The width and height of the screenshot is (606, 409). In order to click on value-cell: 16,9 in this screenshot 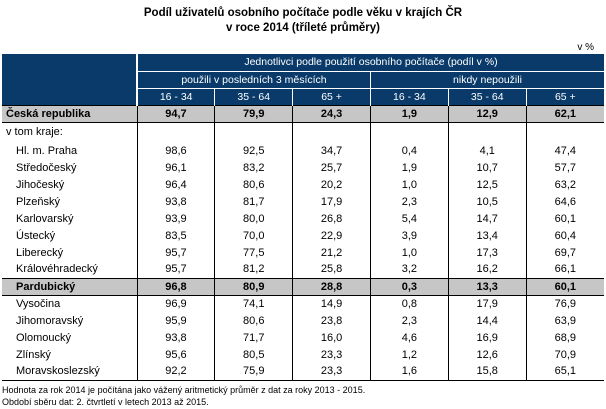, I will do `click(487, 337)`.